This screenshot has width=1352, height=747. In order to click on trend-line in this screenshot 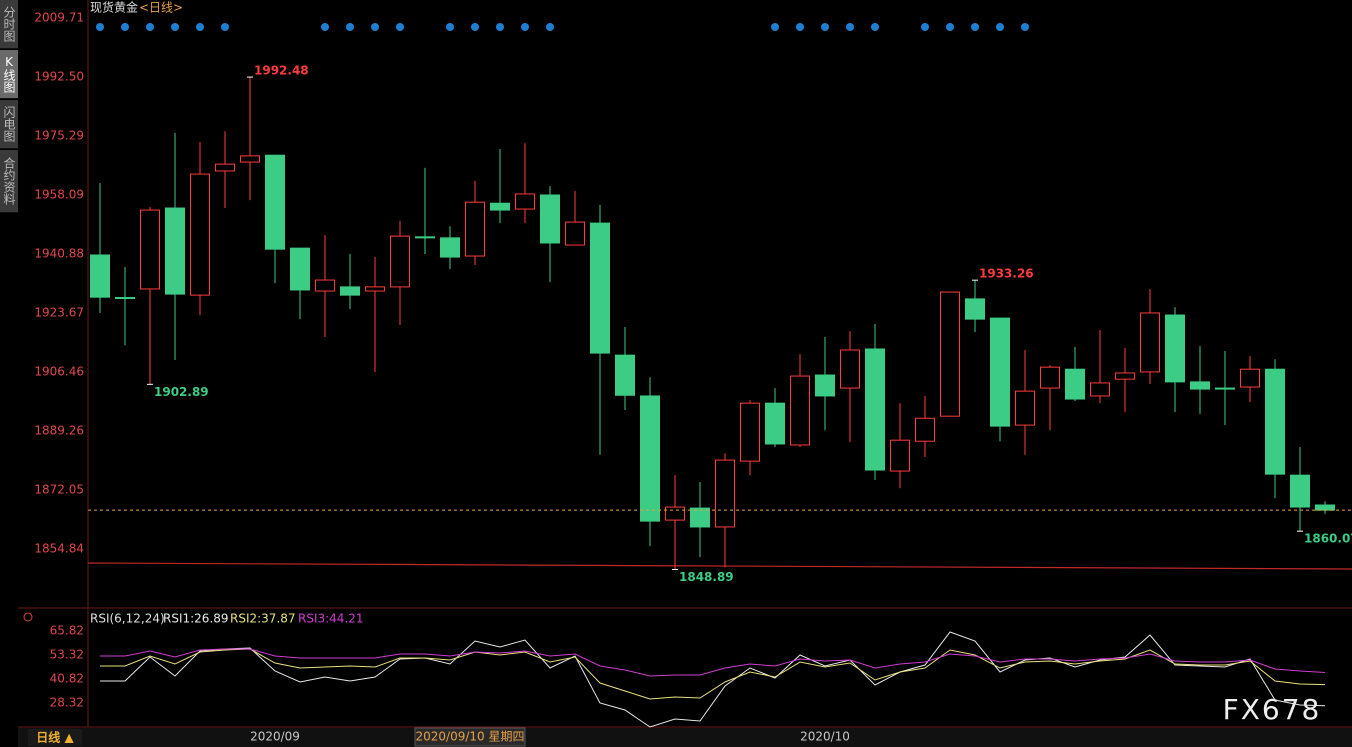, I will do `click(719, 566)`.